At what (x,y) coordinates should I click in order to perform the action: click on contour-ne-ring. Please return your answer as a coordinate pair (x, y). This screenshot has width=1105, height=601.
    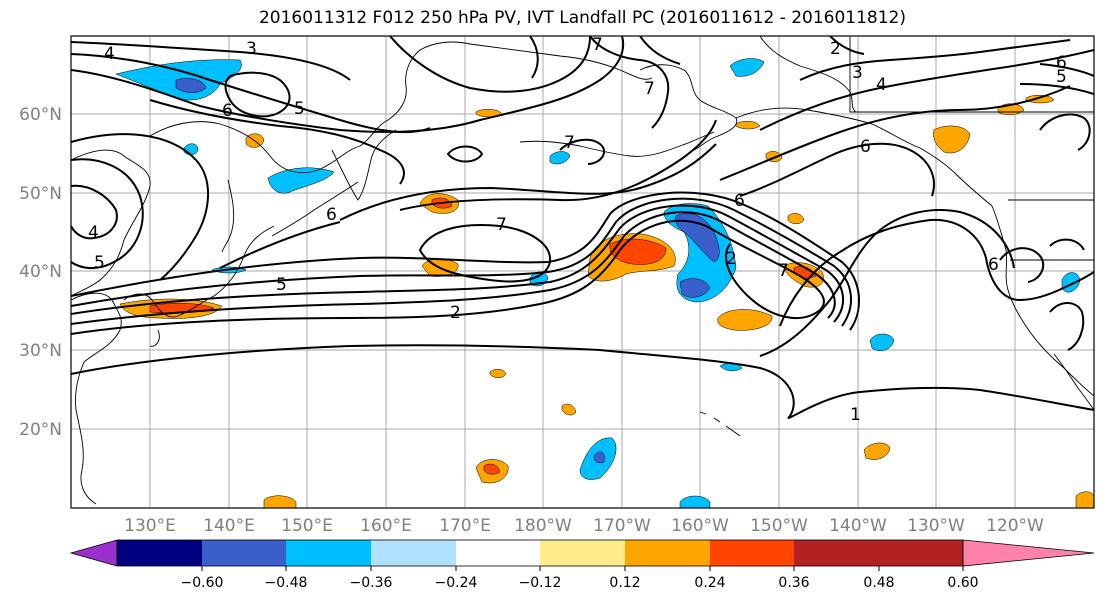
    Looking at the image, I should click on (1065, 132).